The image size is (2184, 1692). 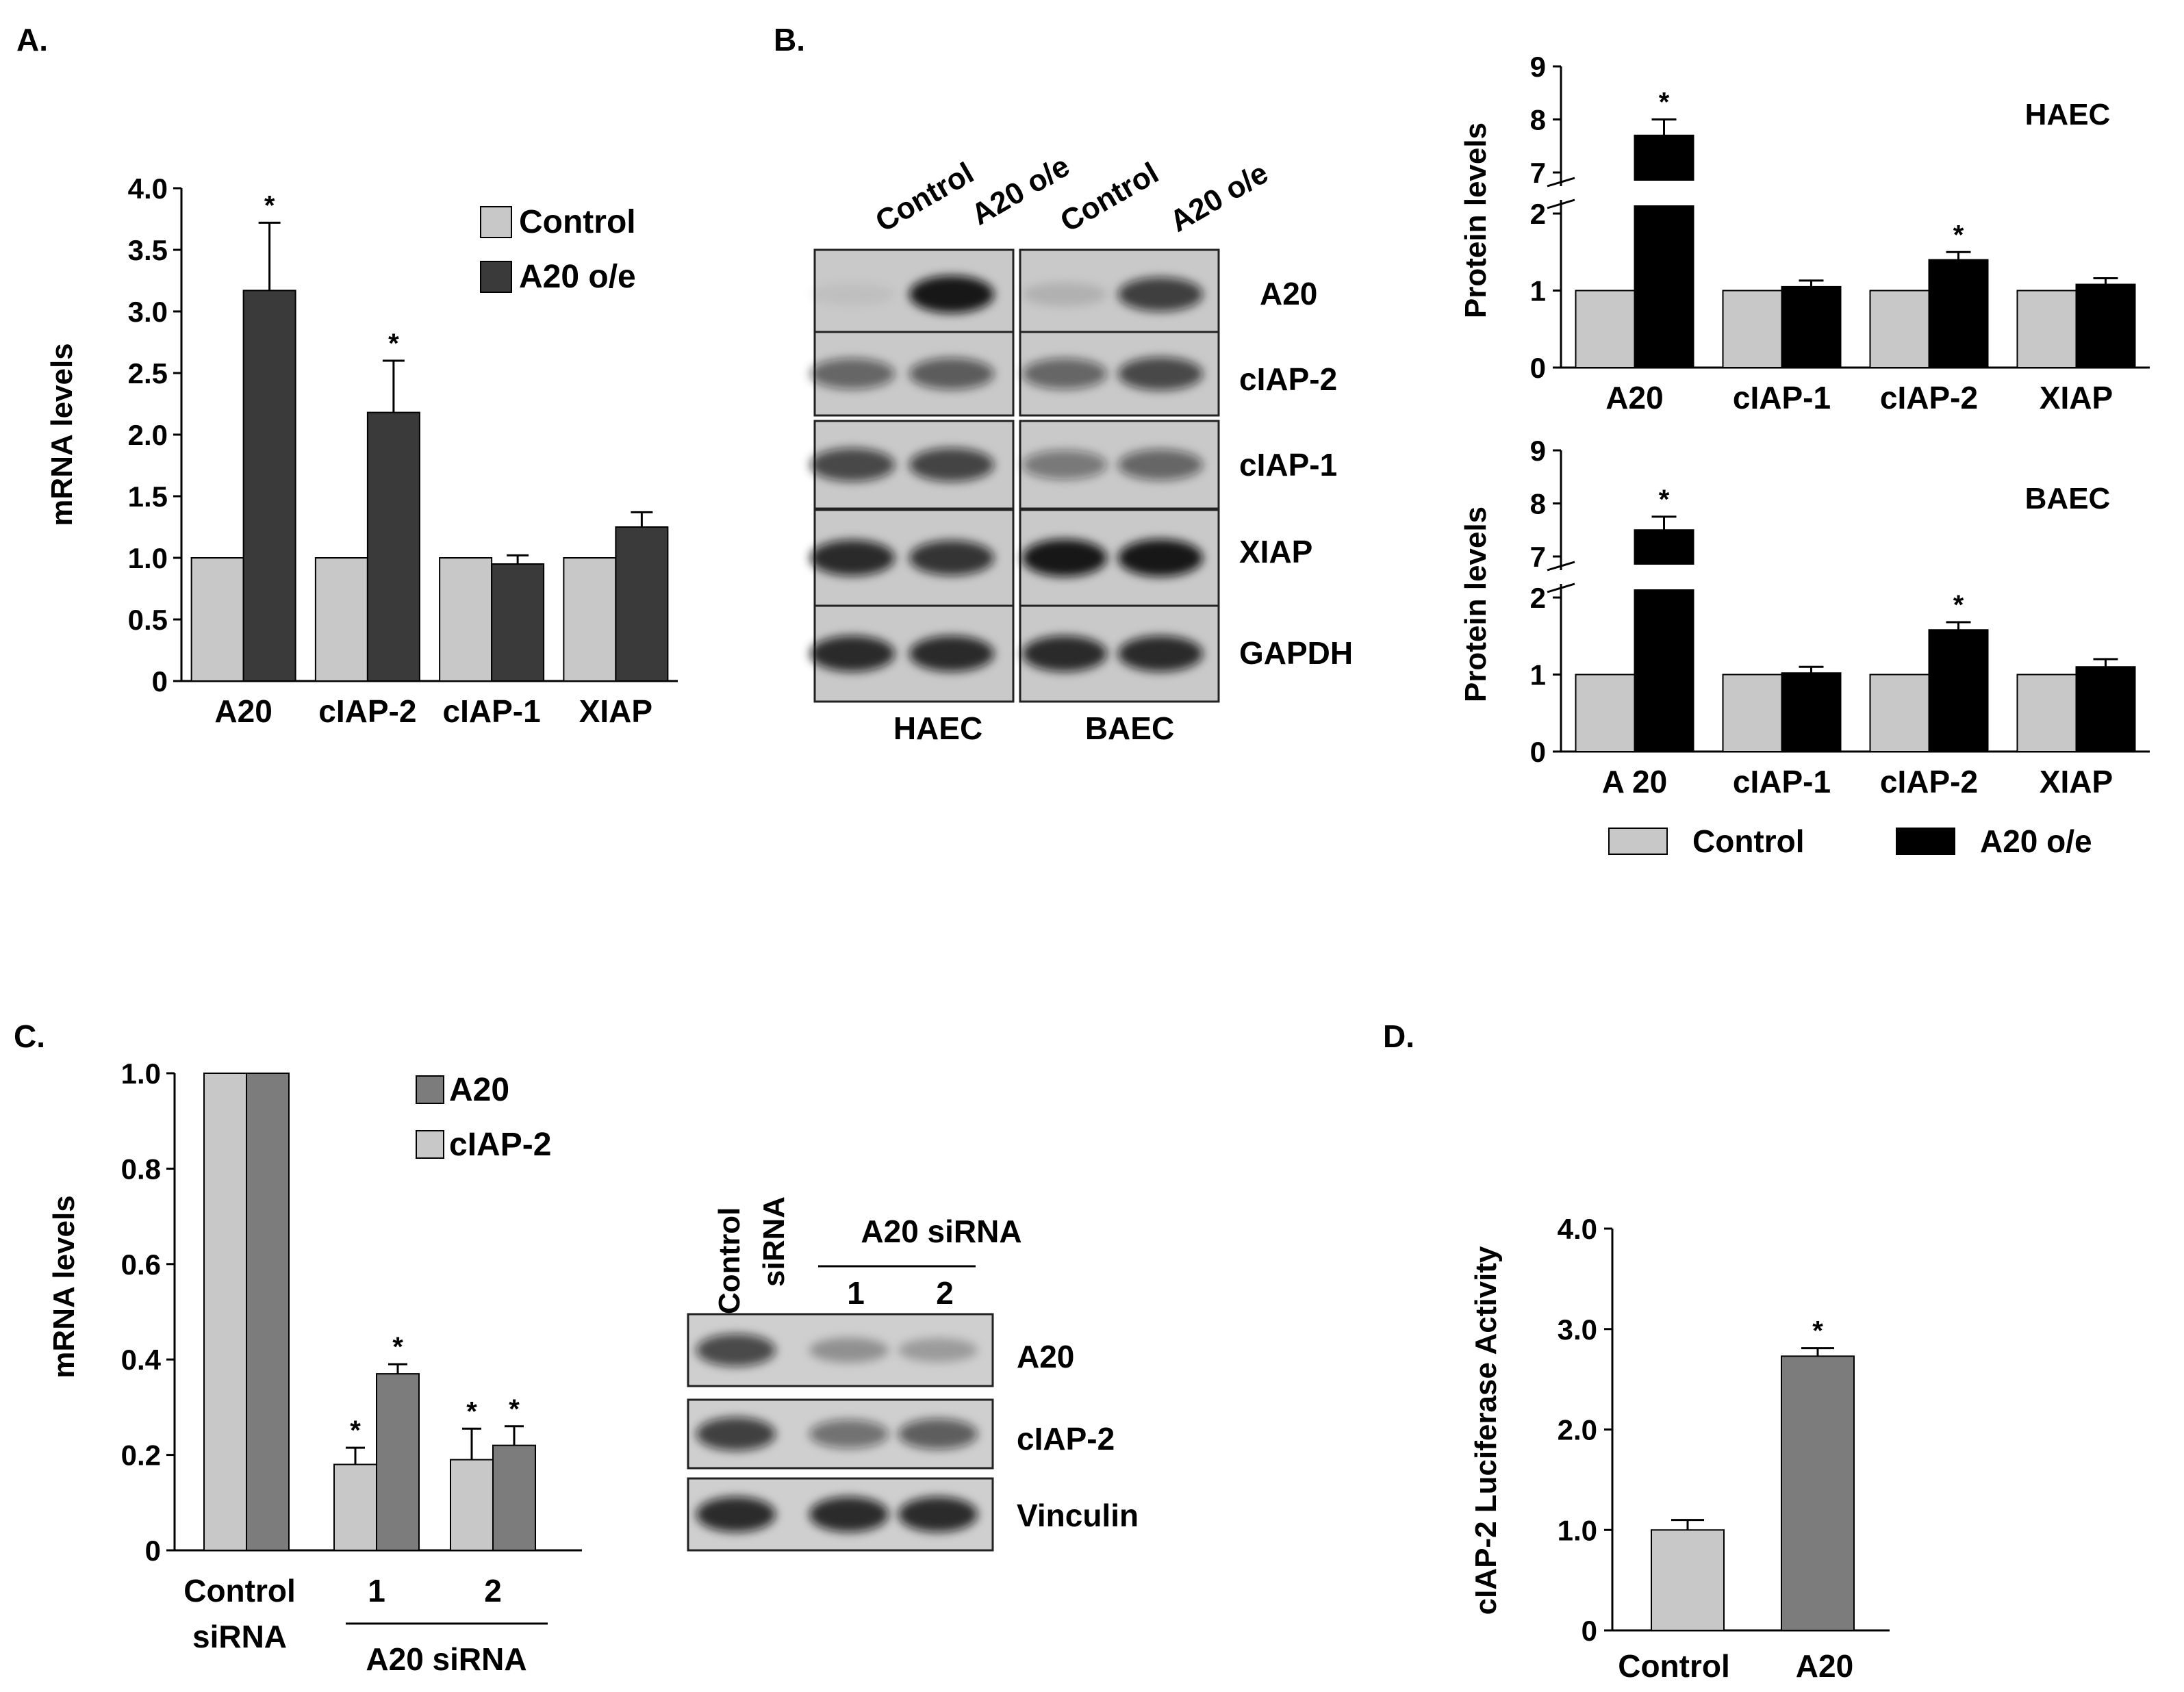 I want to click on group-label: A20 siRNA, so click(x=446, y=1659).